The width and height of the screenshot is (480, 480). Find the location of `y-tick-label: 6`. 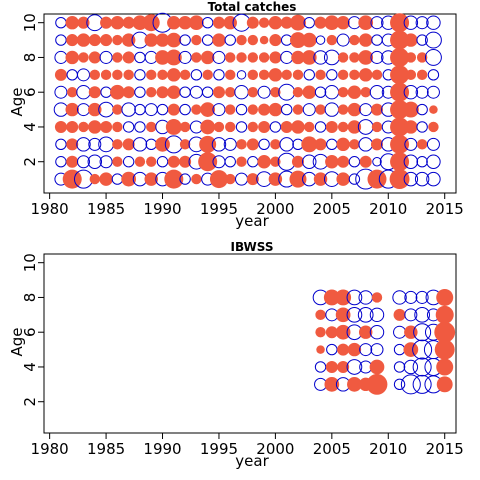

y-tick-label: 6 is located at coordinates (30, 332).